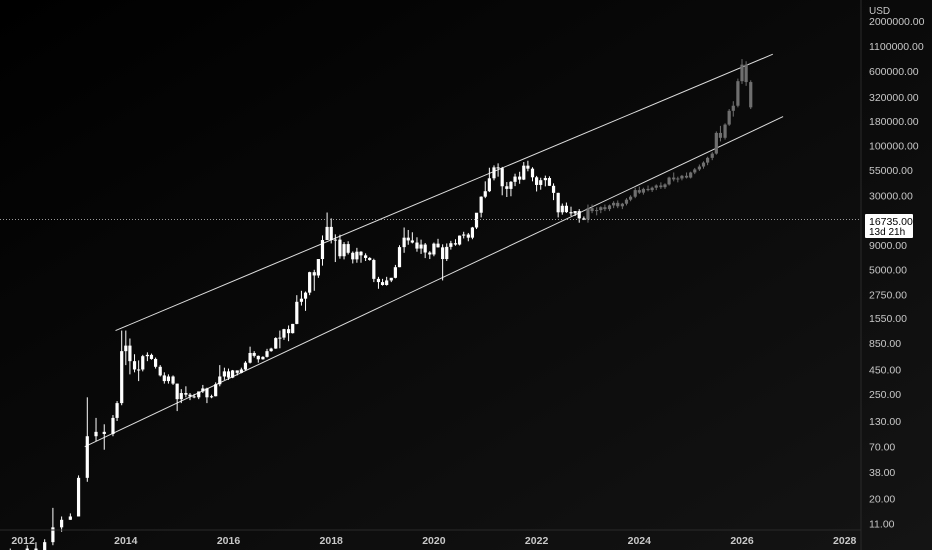  Describe the element at coordinates (887, 232) in the screenshot. I see `bar-countdown: 13d 21h` at that location.